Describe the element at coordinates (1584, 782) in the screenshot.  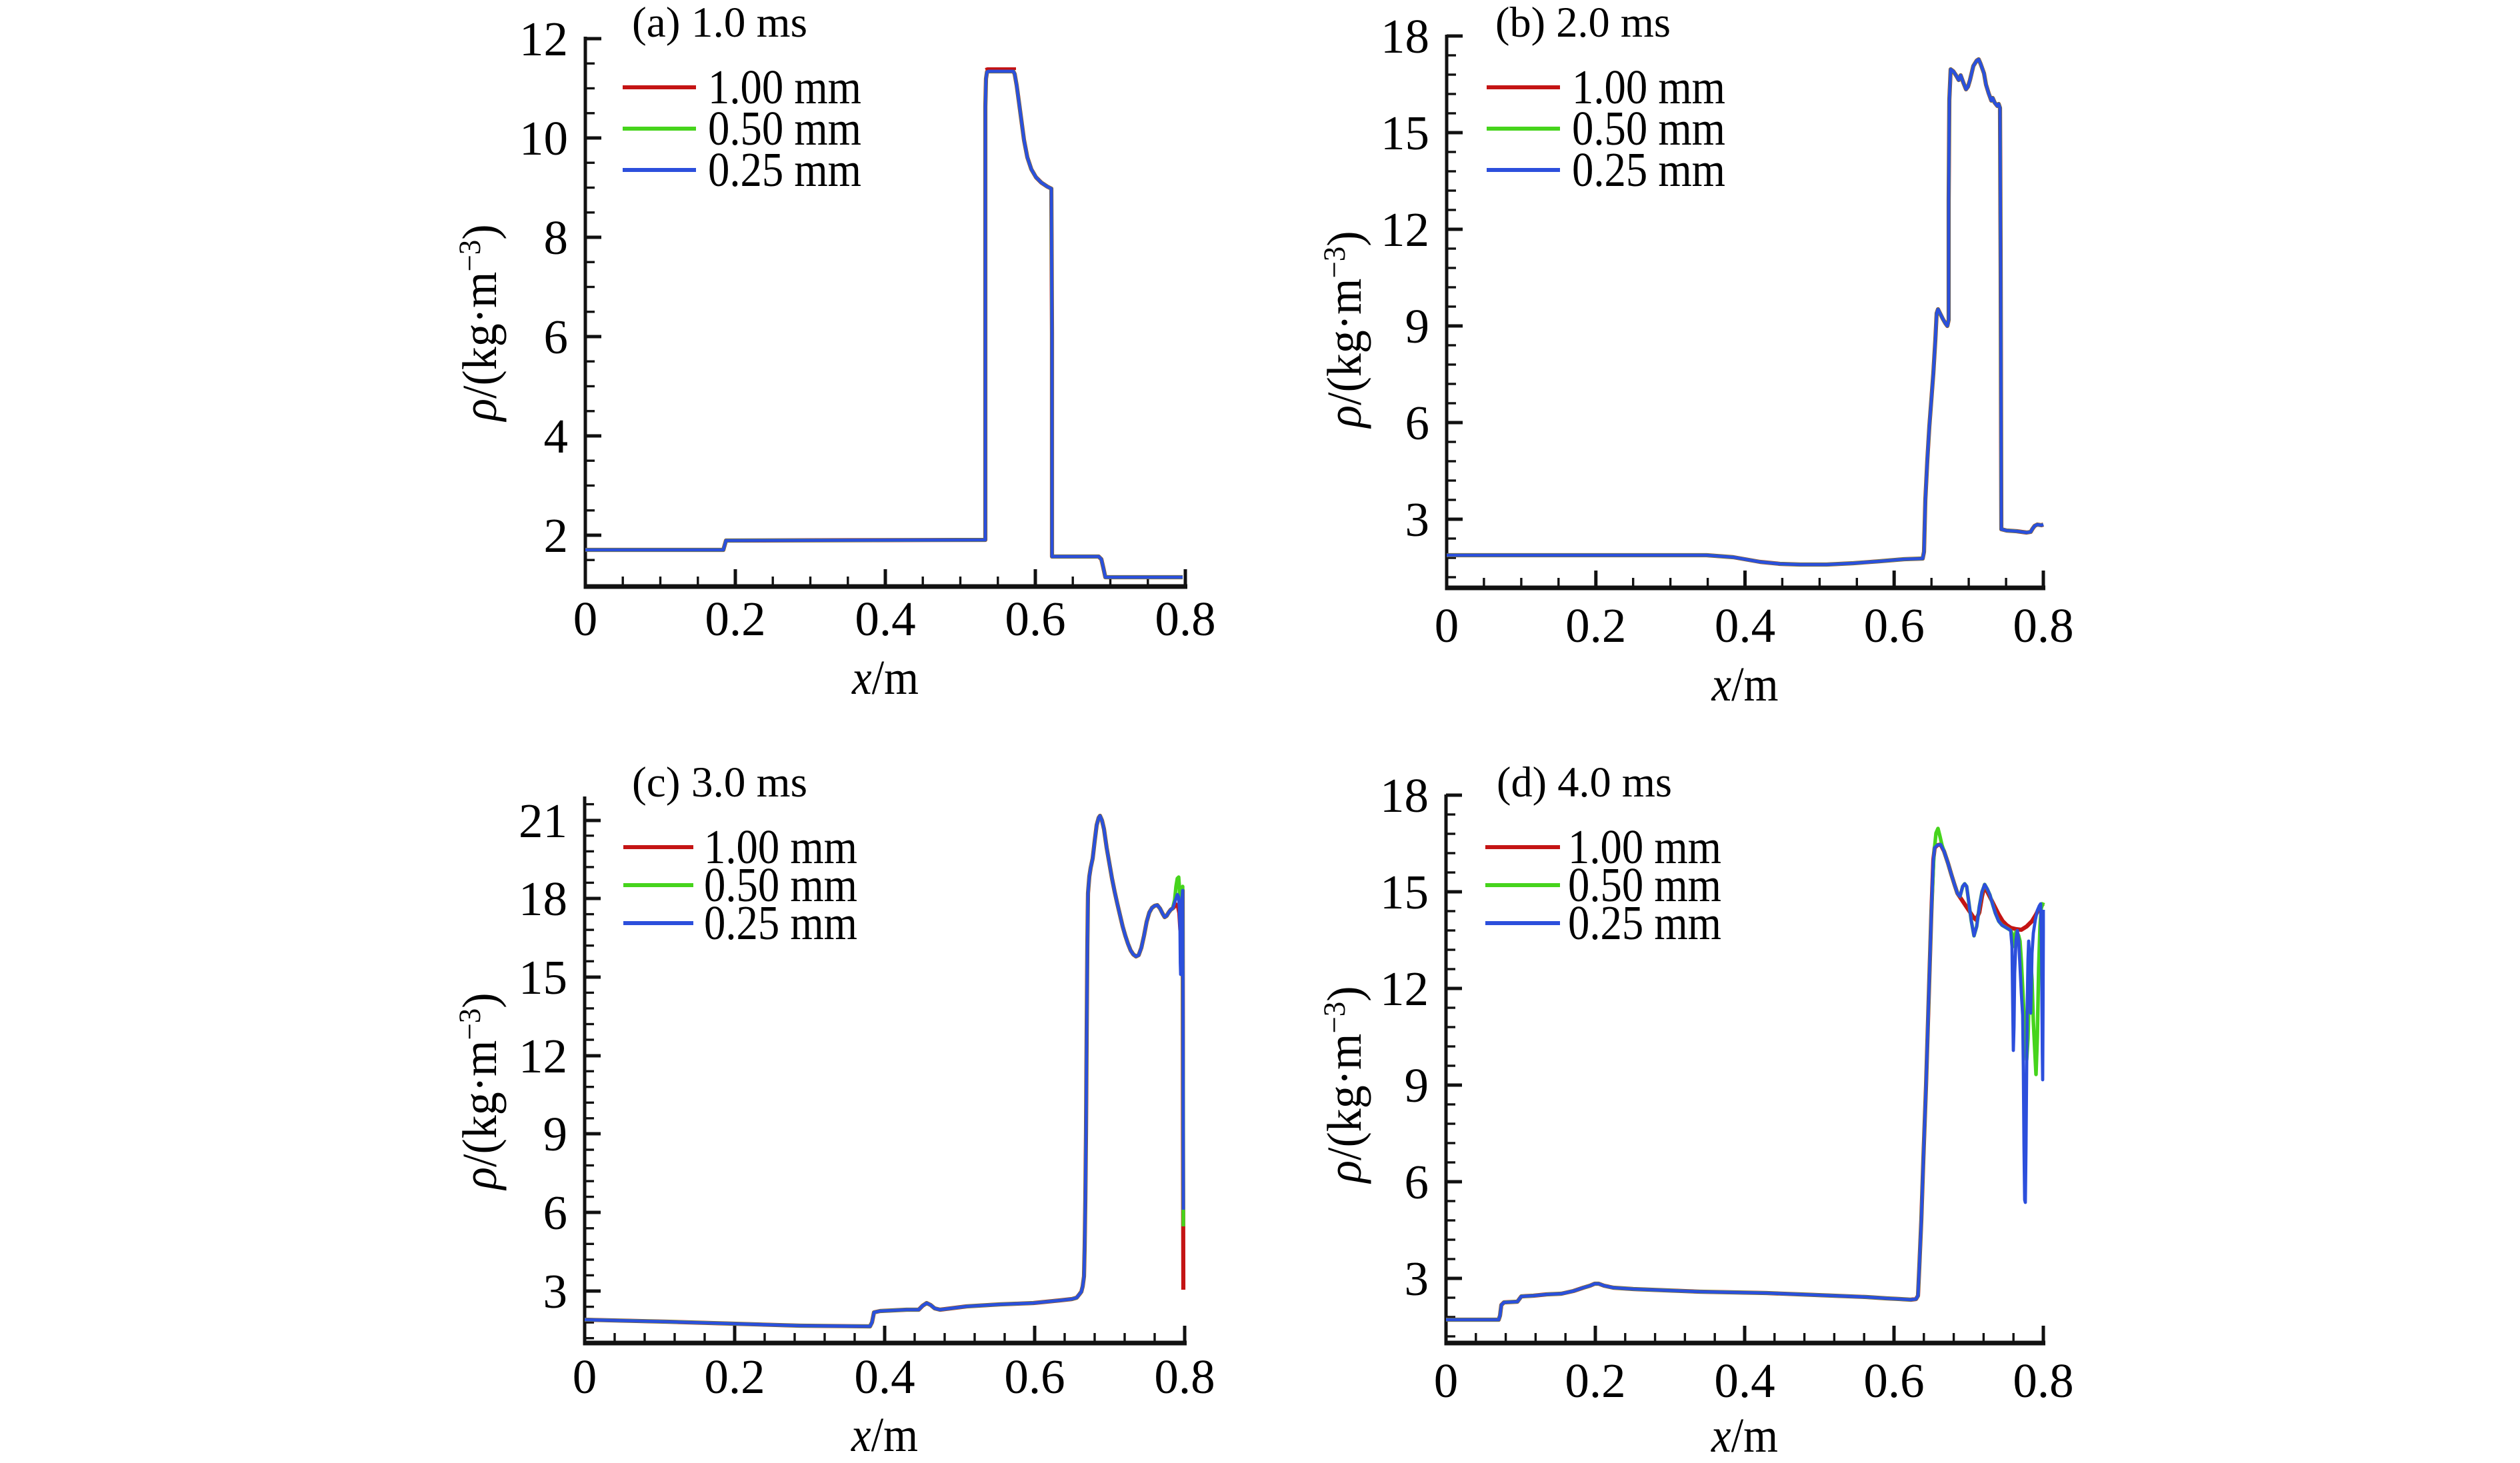
I see `svg-text: (d) 4.0 ms` at that location.